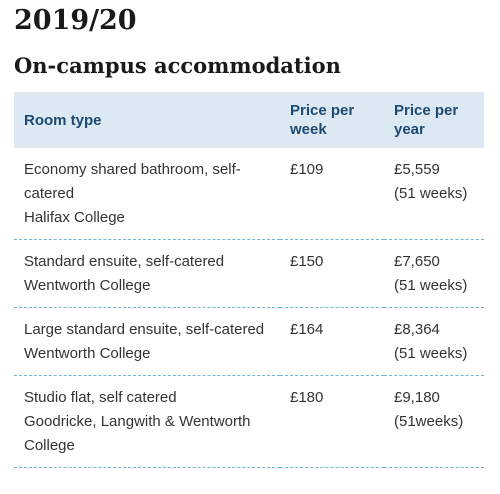 The height and width of the screenshot is (494, 500). What do you see at coordinates (75, 20) in the screenshot?
I see `year-heading: 2019/20` at bounding box center [75, 20].